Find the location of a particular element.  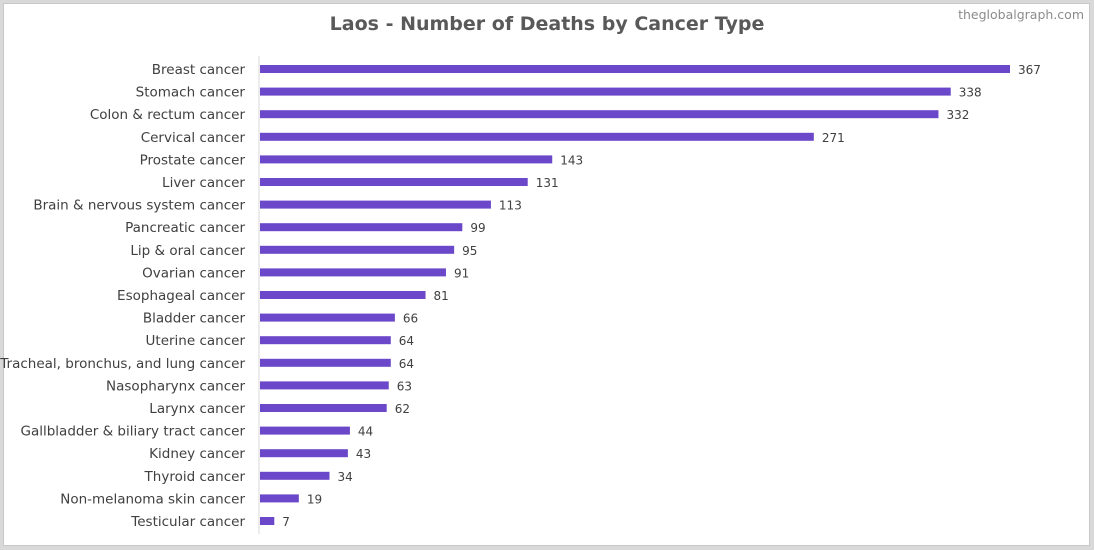

category-label: Thyroid cancer is located at coordinates (195, 477).